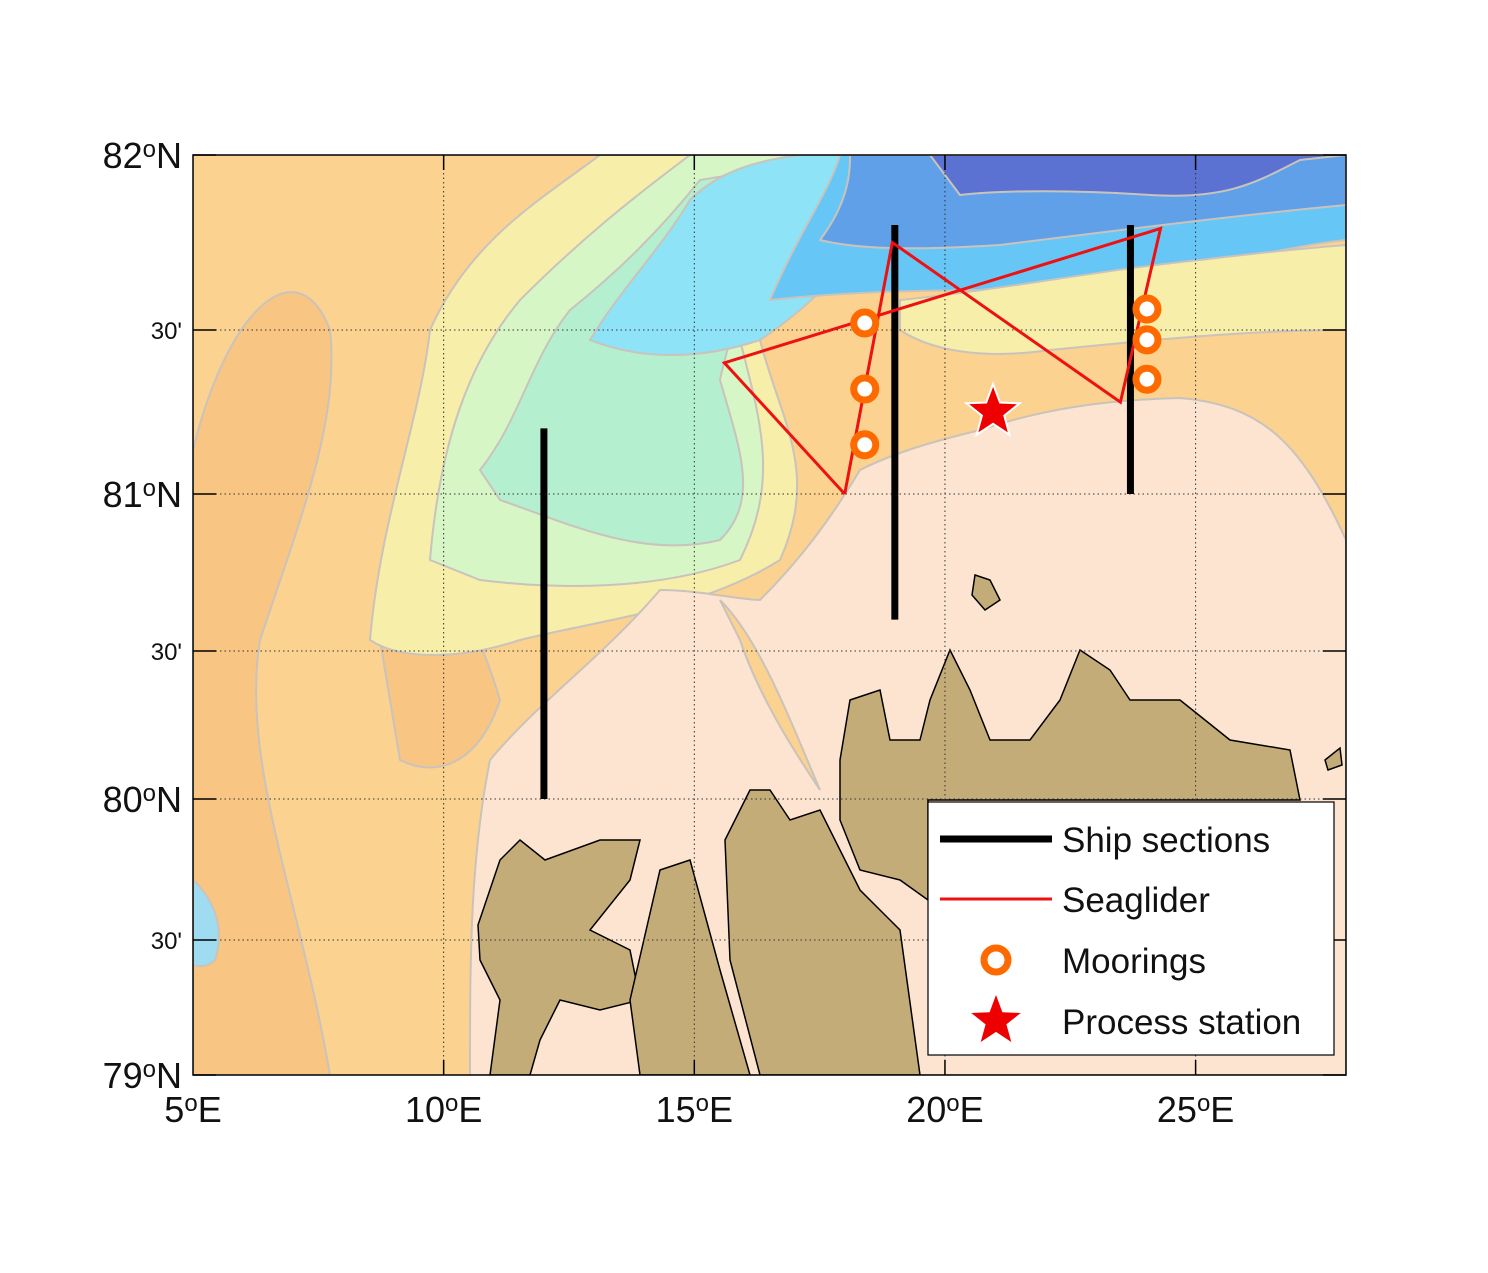 This screenshot has width=1488, height=1273. I want to click on legend-moorings-label: Moorings, so click(1134, 961).